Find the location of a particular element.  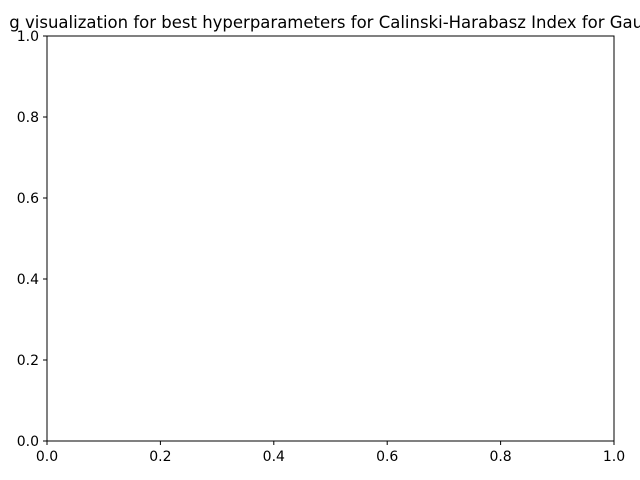

x-tick-label: 0.4 is located at coordinates (274, 457).